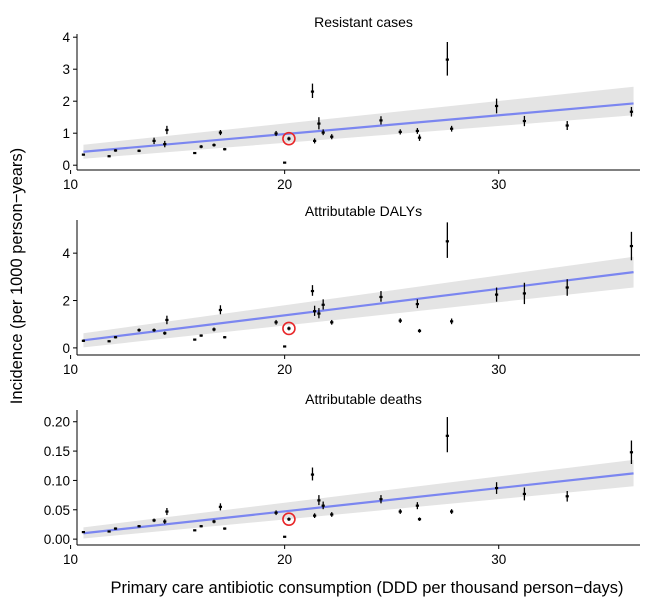 This screenshot has height=599, width=653. What do you see at coordinates (57, 539) in the screenshot?
I see `y-tick-label: 0.00` at bounding box center [57, 539].